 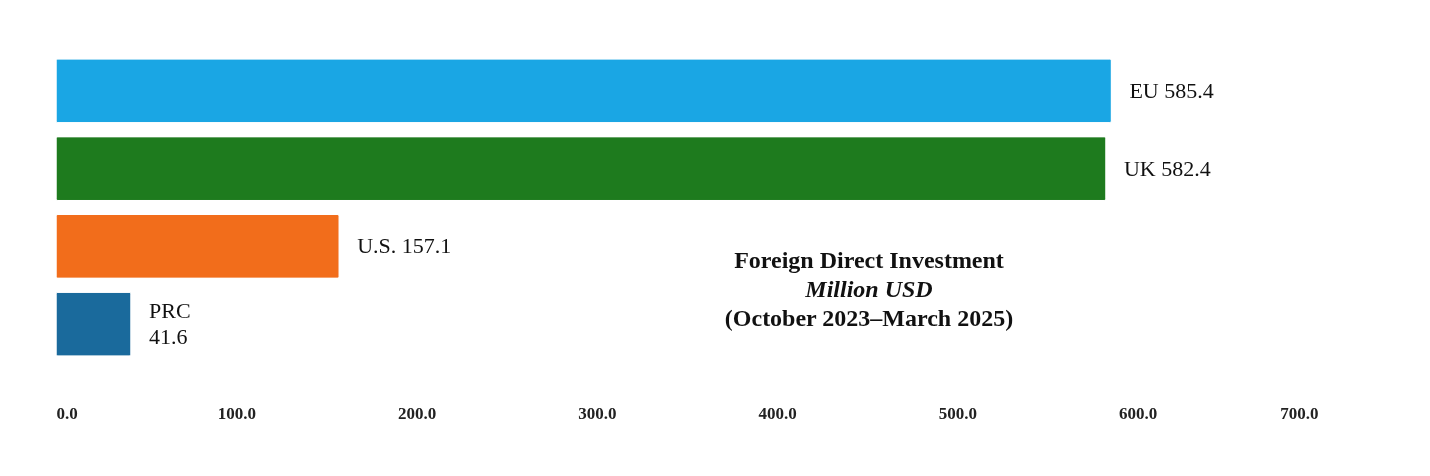 I want to click on y-tick-label: EU, so click(x=1144, y=90).